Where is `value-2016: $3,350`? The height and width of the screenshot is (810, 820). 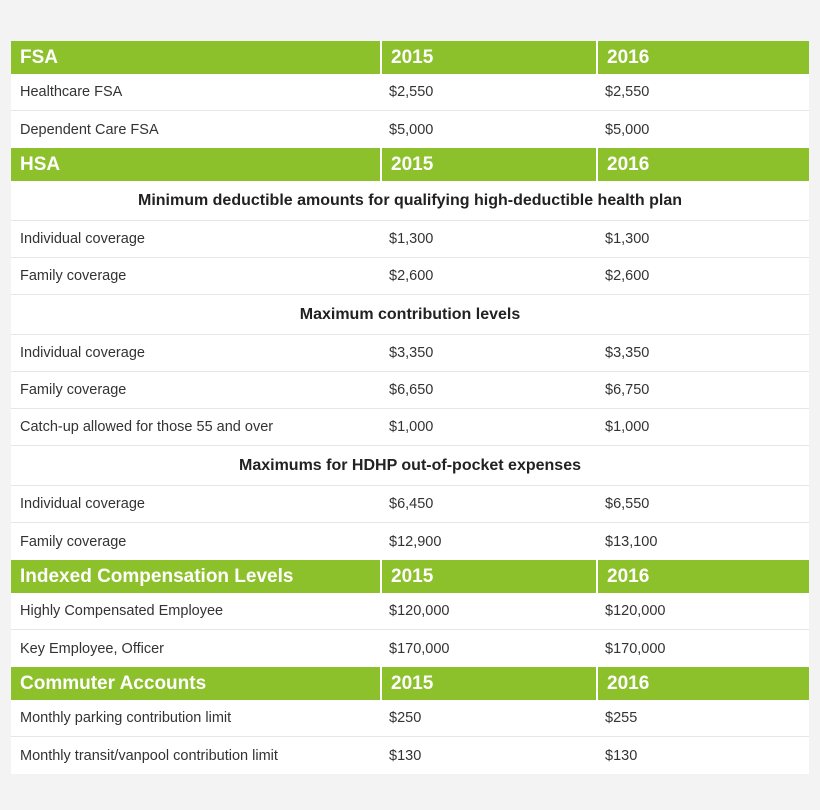 value-2016: $3,350 is located at coordinates (627, 353).